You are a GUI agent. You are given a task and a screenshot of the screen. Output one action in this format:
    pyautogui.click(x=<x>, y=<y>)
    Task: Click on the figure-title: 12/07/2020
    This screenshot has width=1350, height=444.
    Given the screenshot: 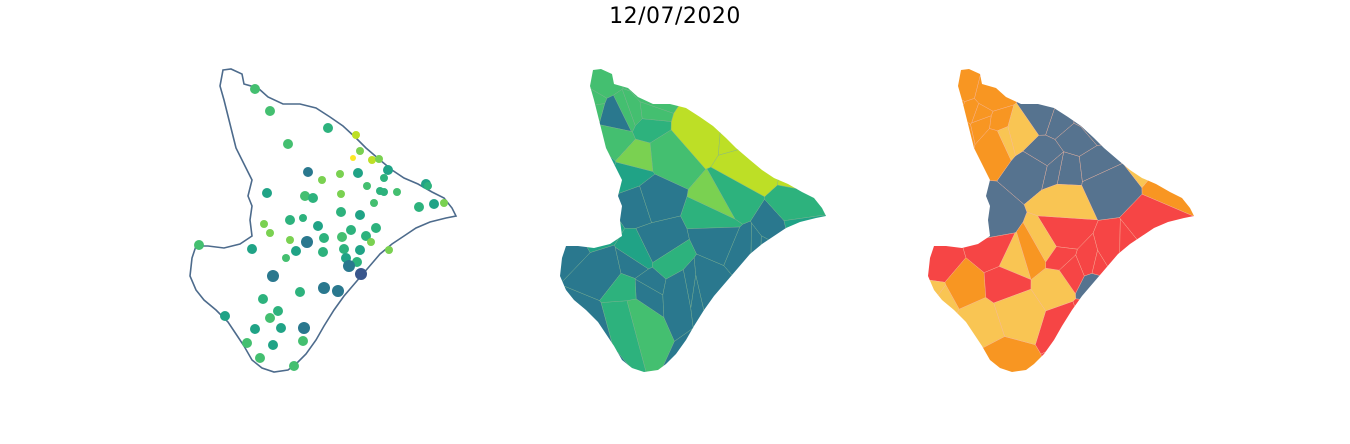 What is the action you would take?
    pyautogui.click(x=675, y=16)
    